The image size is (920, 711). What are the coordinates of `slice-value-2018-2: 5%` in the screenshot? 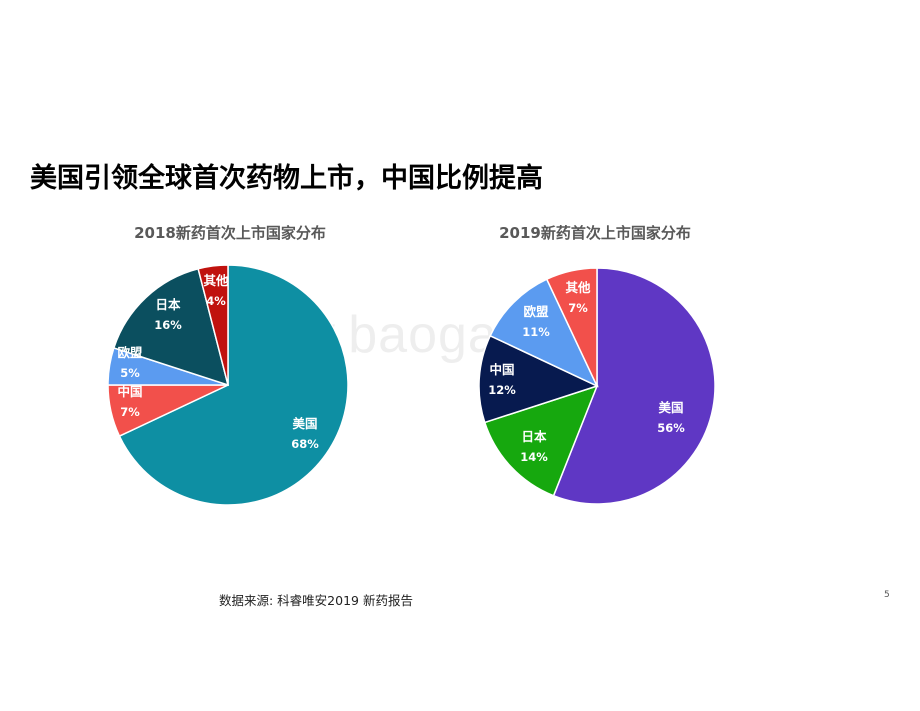 It's located at (130, 373).